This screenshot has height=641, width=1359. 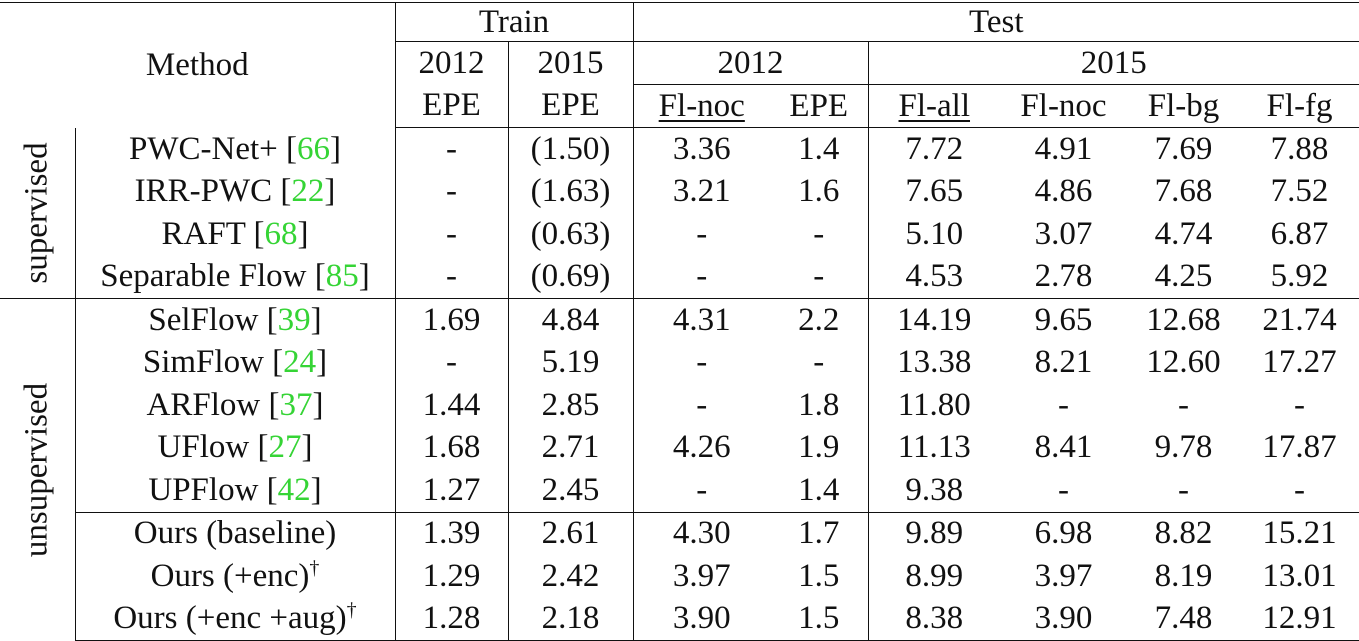 I want to click on method-label: SelFlow [, so click(x=213, y=319).